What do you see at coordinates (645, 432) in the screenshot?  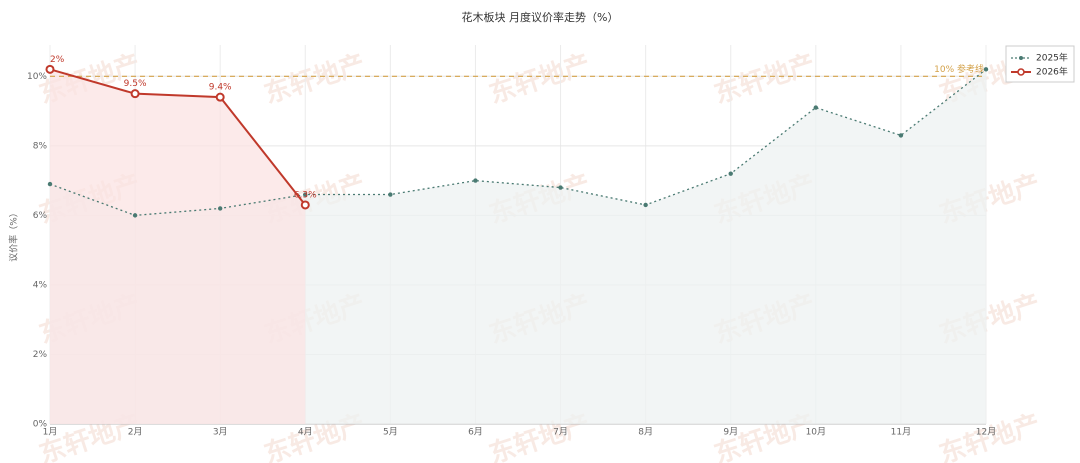 I see `x-tick-label: 8月` at bounding box center [645, 432].